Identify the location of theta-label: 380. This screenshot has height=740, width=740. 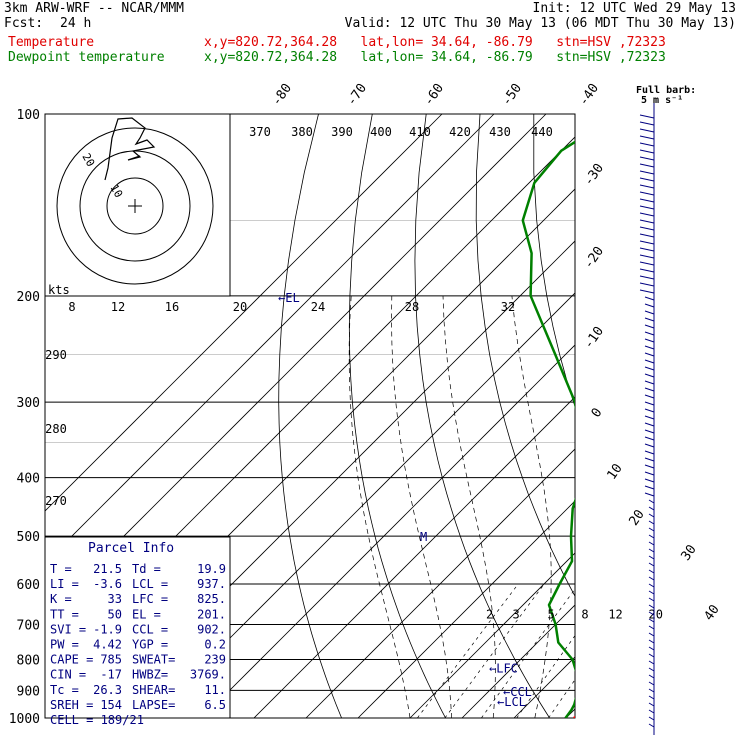
(302, 132).